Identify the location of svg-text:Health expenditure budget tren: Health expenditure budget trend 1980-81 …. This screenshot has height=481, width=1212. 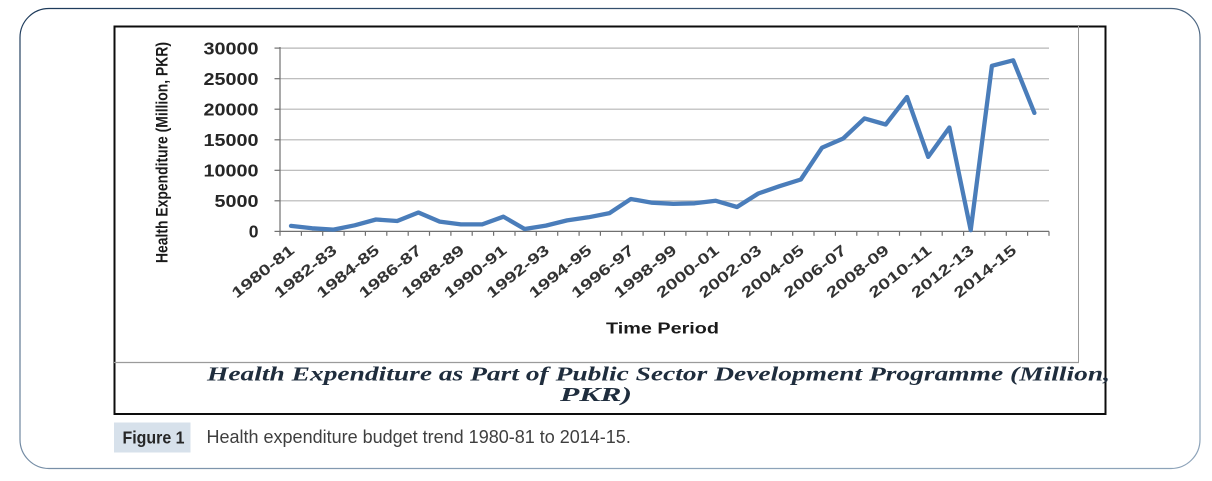
(419, 437).